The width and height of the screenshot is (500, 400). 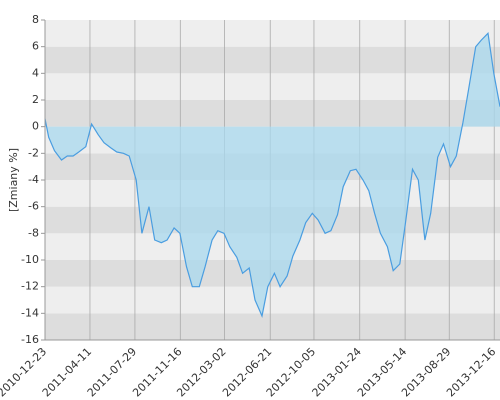 What do you see at coordinates (13, 180) in the screenshot?
I see `y-axis-label: [Zmiany %]` at bounding box center [13, 180].